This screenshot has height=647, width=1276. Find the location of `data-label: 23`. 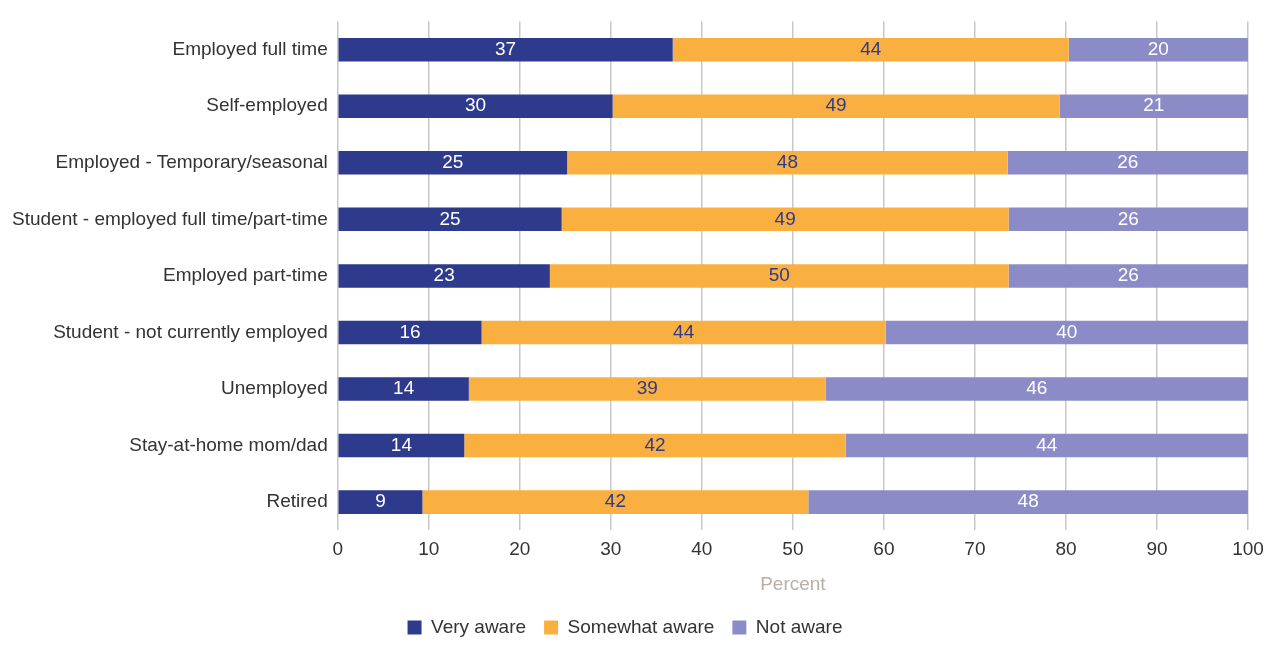

data-label: 23 is located at coordinates (444, 275).